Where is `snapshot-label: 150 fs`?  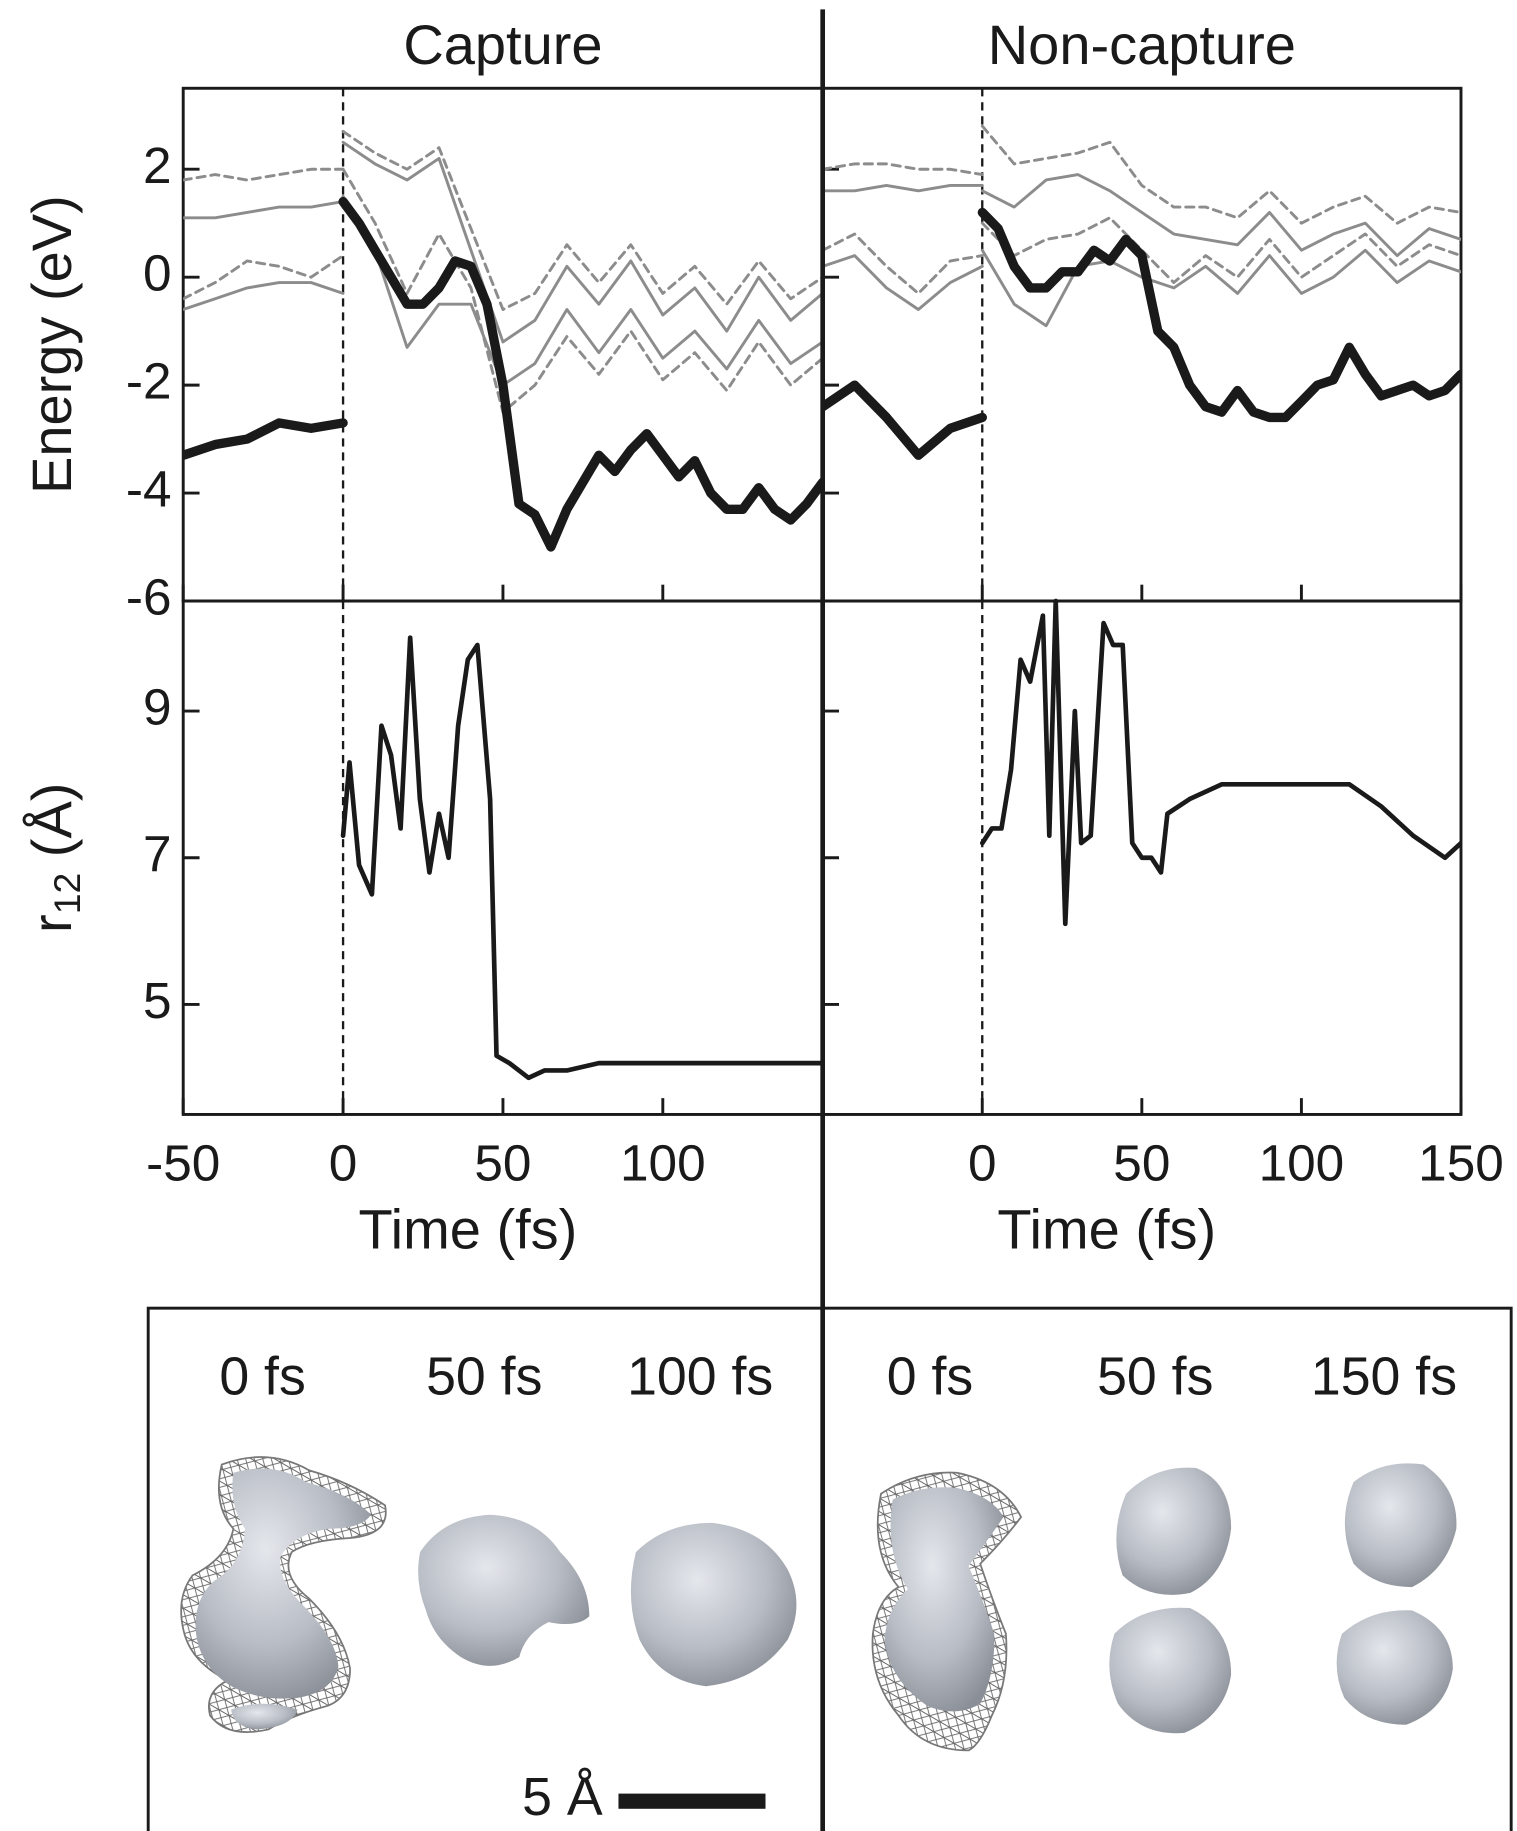 snapshot-label: 150 fs is located at coordinates (1384, 1377).